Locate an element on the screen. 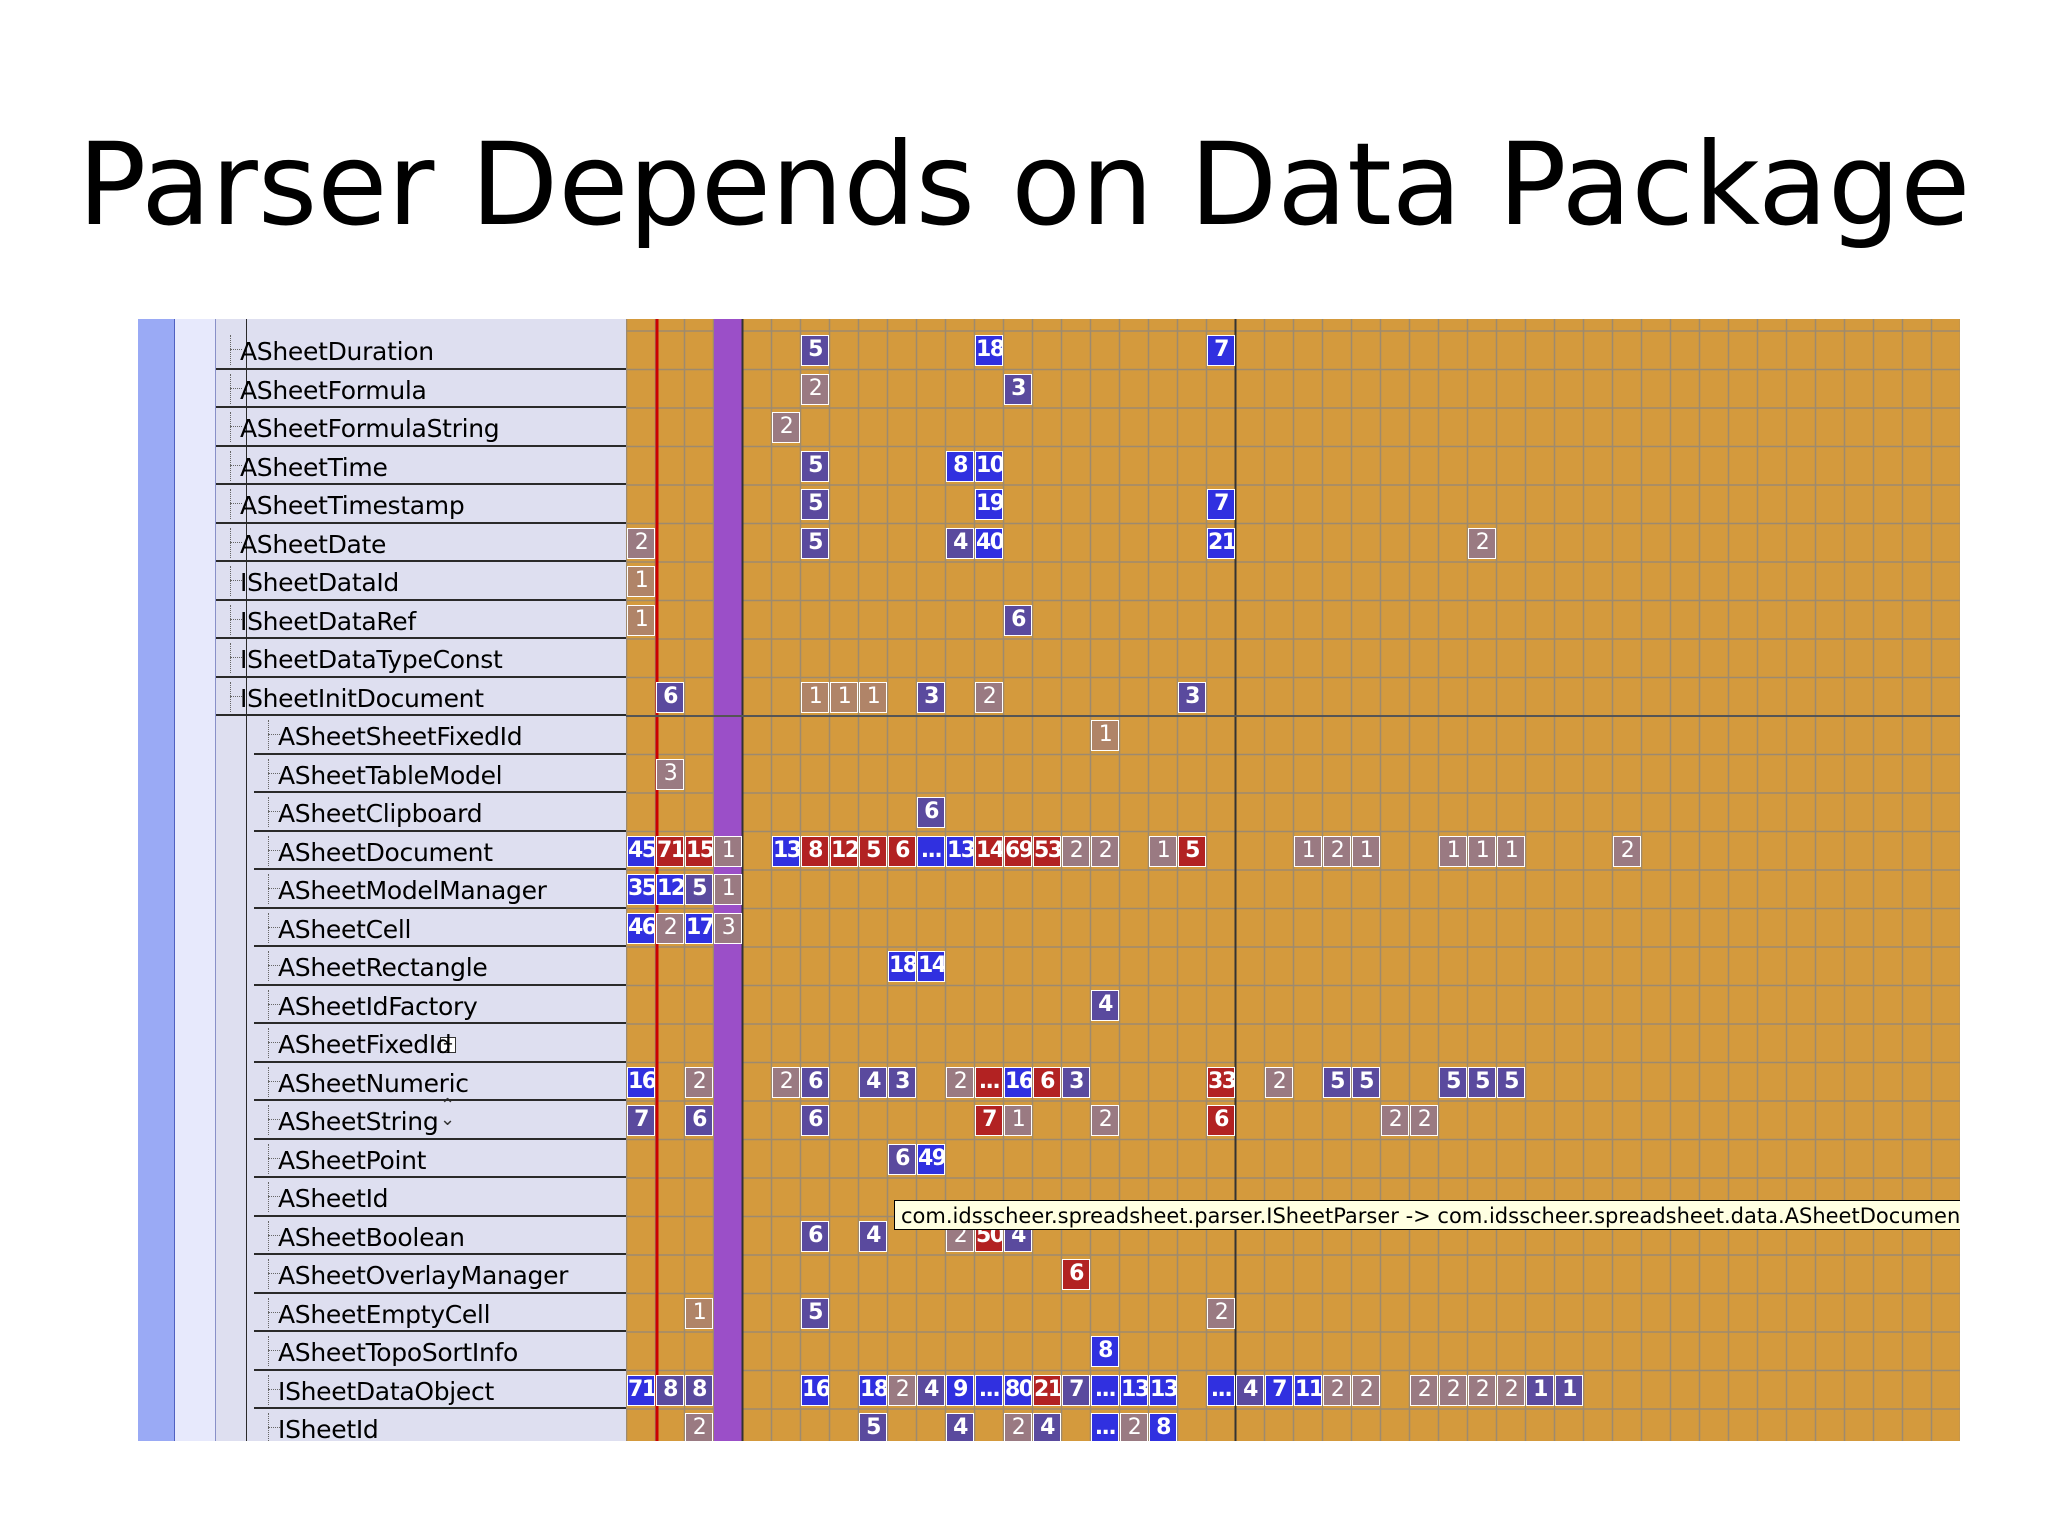  dependency-cell: 69 is located at coordinates (1018, 851).